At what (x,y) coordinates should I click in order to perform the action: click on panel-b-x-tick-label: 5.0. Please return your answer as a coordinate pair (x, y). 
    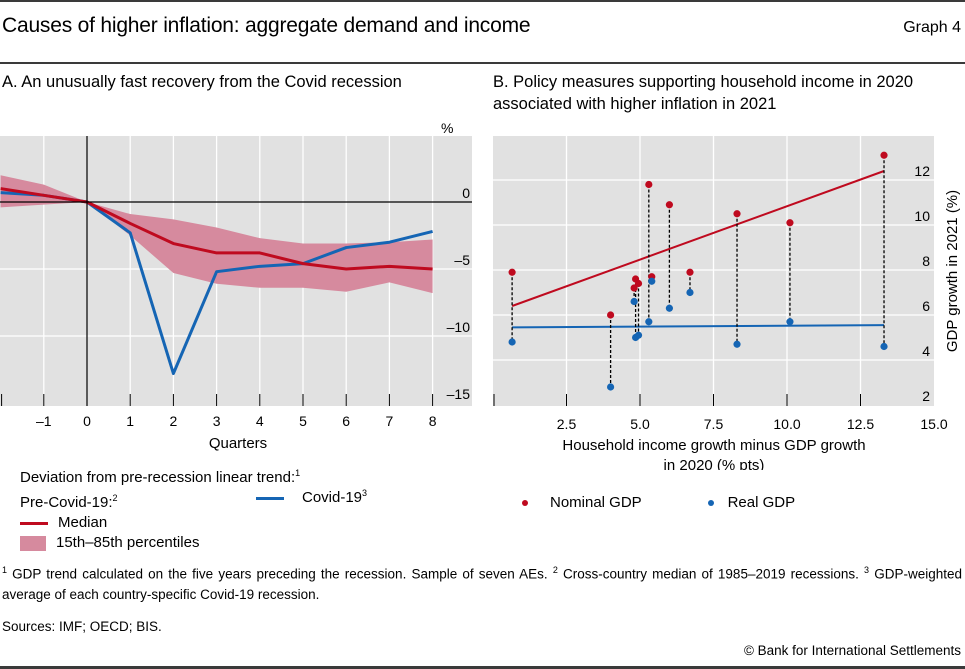
    Looking at the image, I should click on (640, 424).